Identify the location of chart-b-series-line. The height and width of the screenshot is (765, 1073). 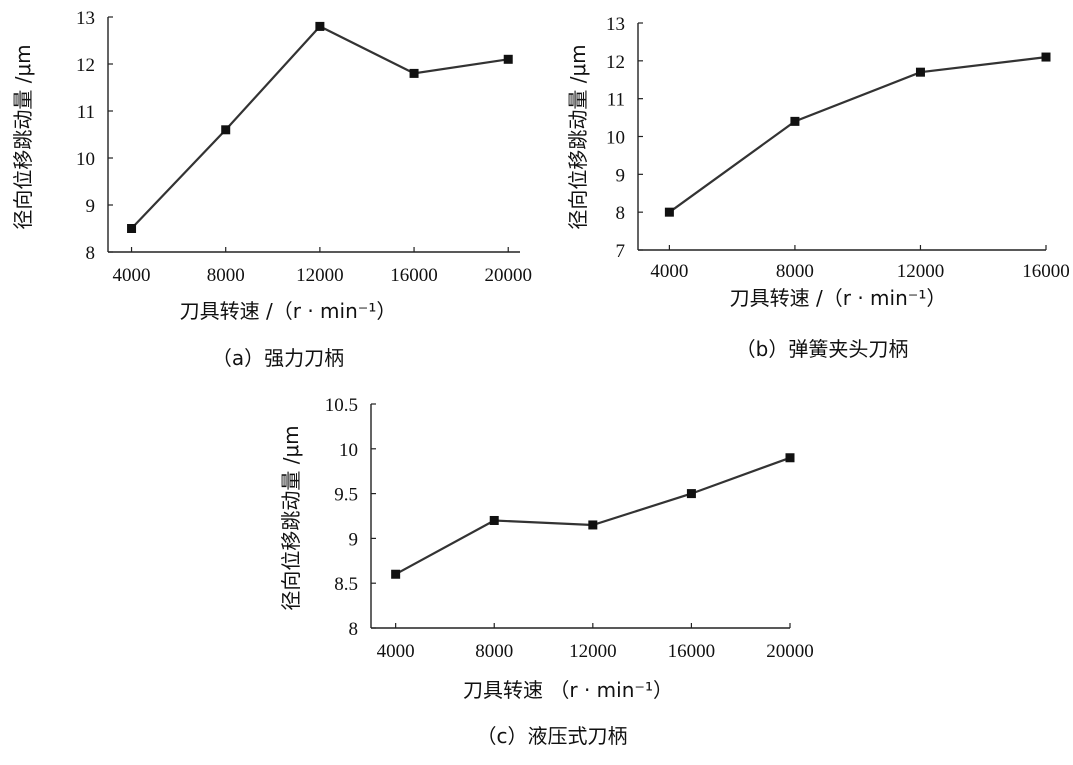
(857, 135).